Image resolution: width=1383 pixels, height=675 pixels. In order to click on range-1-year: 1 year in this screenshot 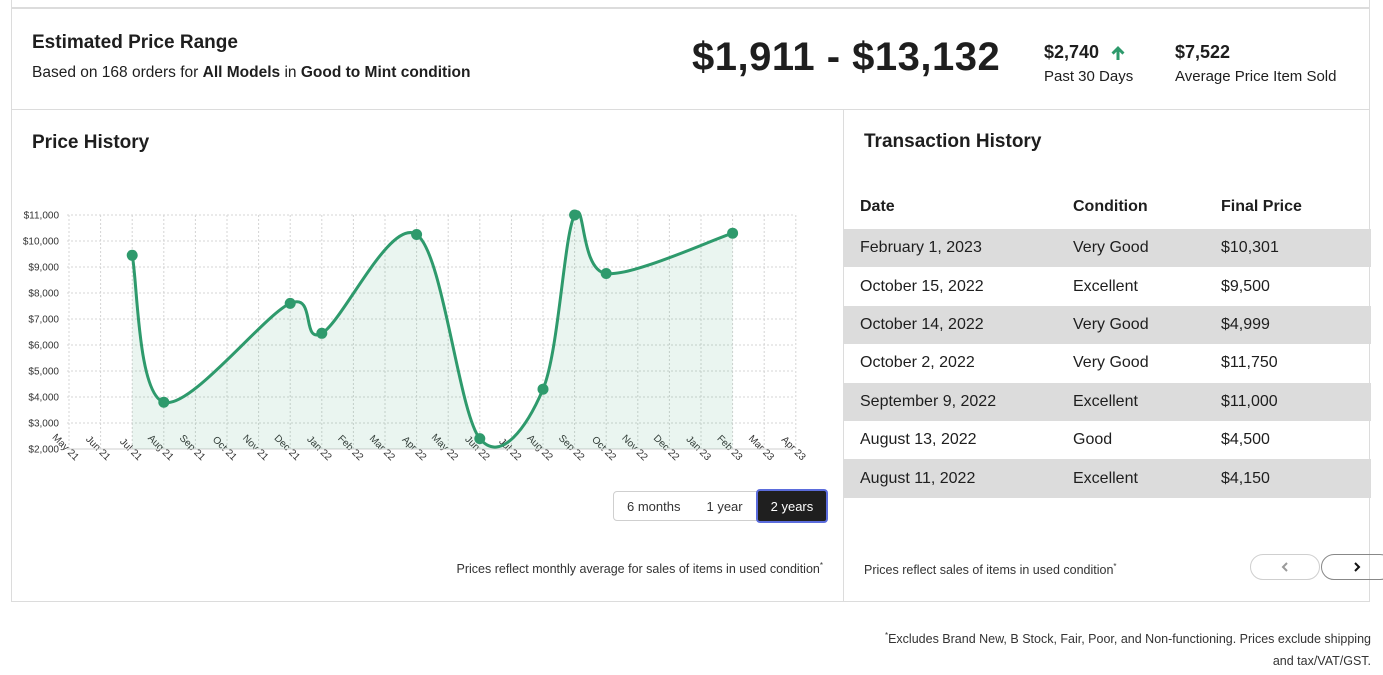, I will do `click(724, 506)`.